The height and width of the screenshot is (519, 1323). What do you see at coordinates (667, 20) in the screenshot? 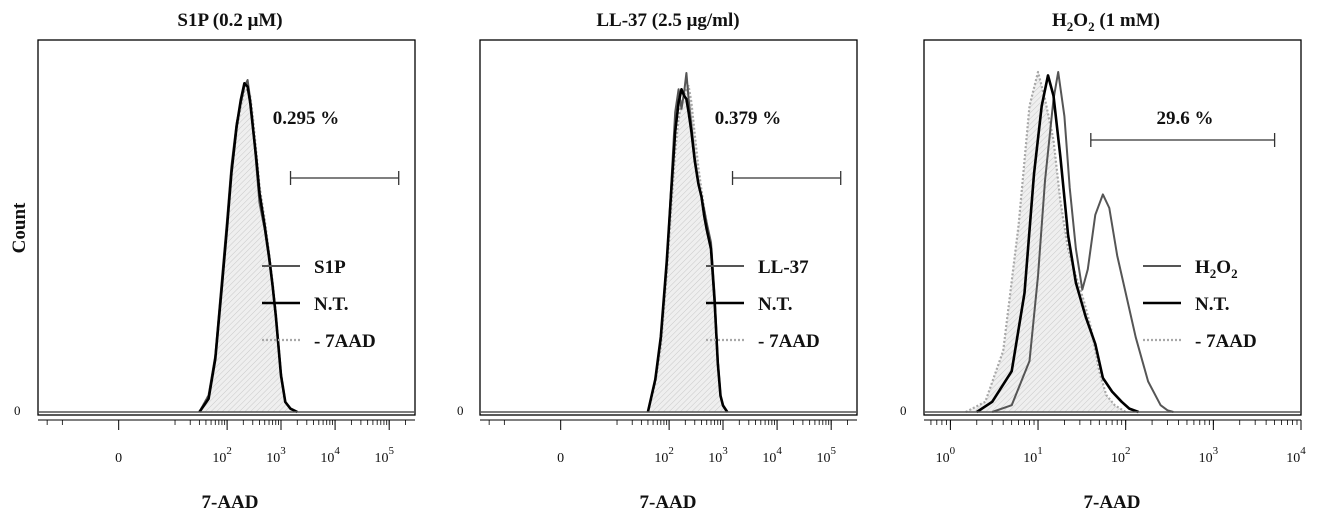
I see `panel-title: LL-37 (2.5 μg/ml)` at bounding box center [667, 20].